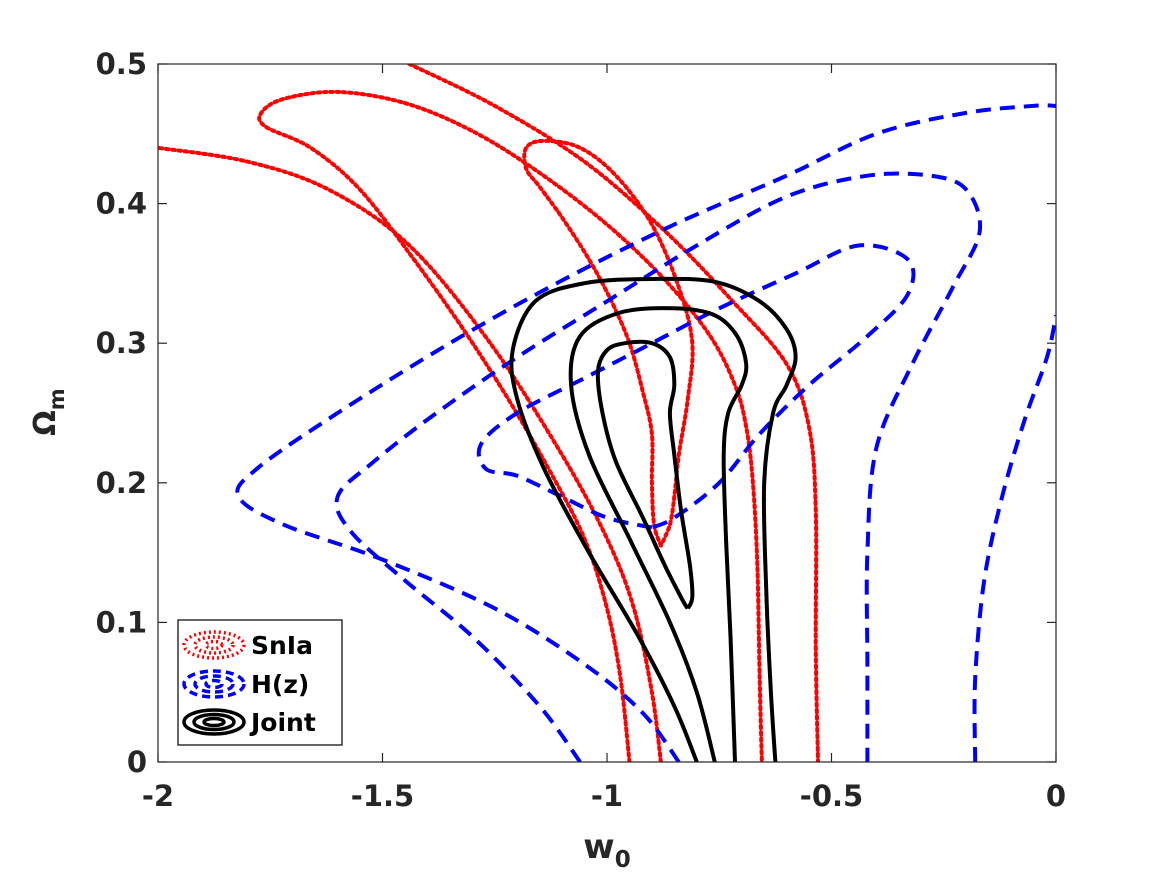  Describe the element at coordinates (121, 64) in the screenshot. I see `y-tick-label: 0.5` at that location.